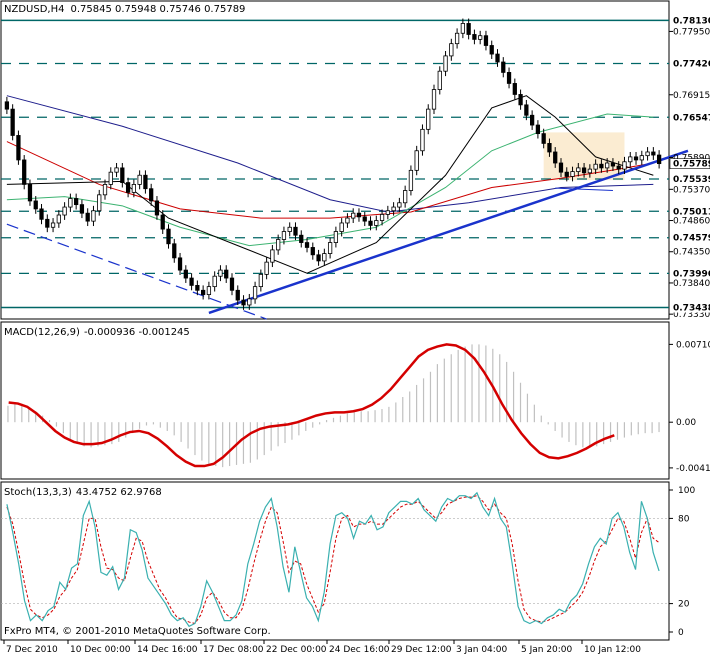 This screenshot has height=656, width=710. What do you see at coordinates (691, 284) in the screenshot?
I see `price-axis-label: 0.73840` at bounding box center [691, 284].